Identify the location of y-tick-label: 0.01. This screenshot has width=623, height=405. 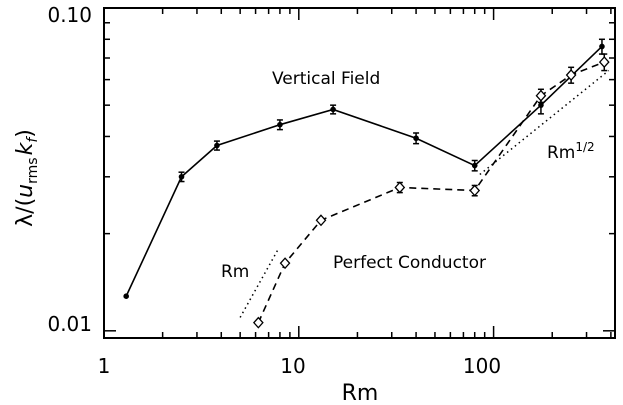
(69, 324).